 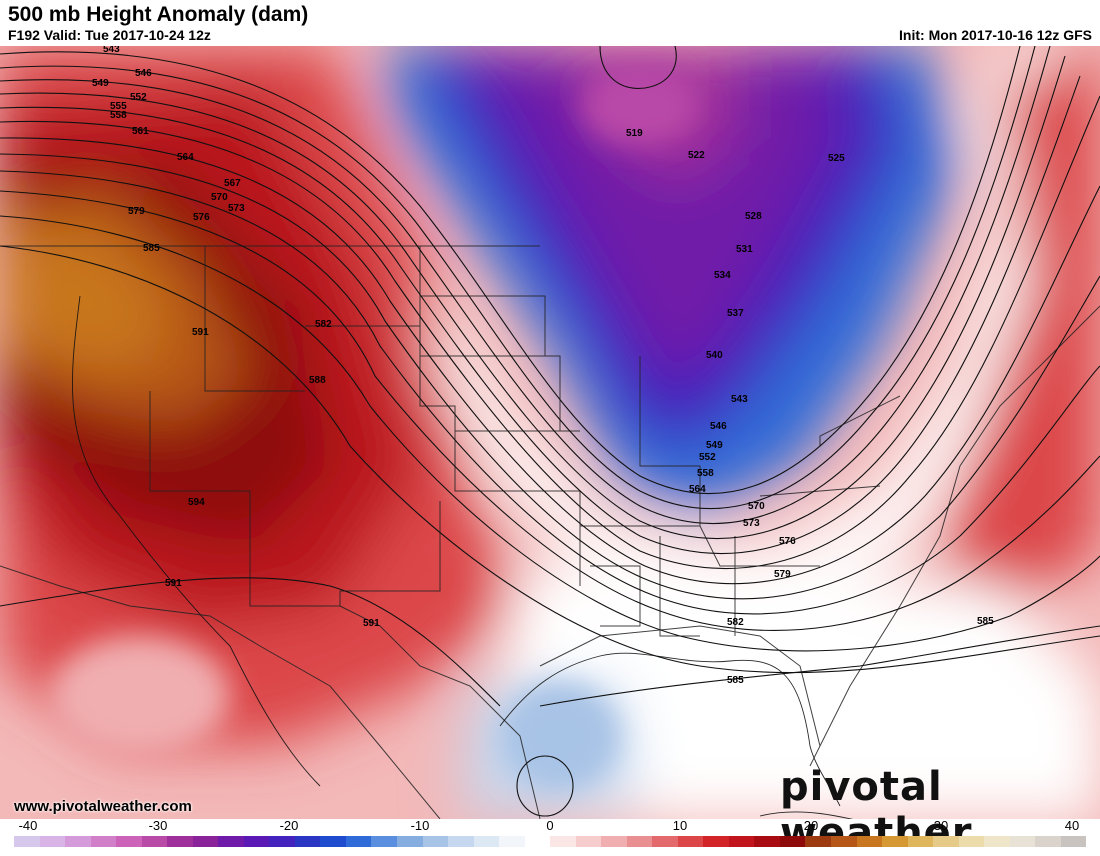 What do you see at coordinates (753, 216) in the screenshot?
I see `contour-label: 528` at bounding box center [753, 216].